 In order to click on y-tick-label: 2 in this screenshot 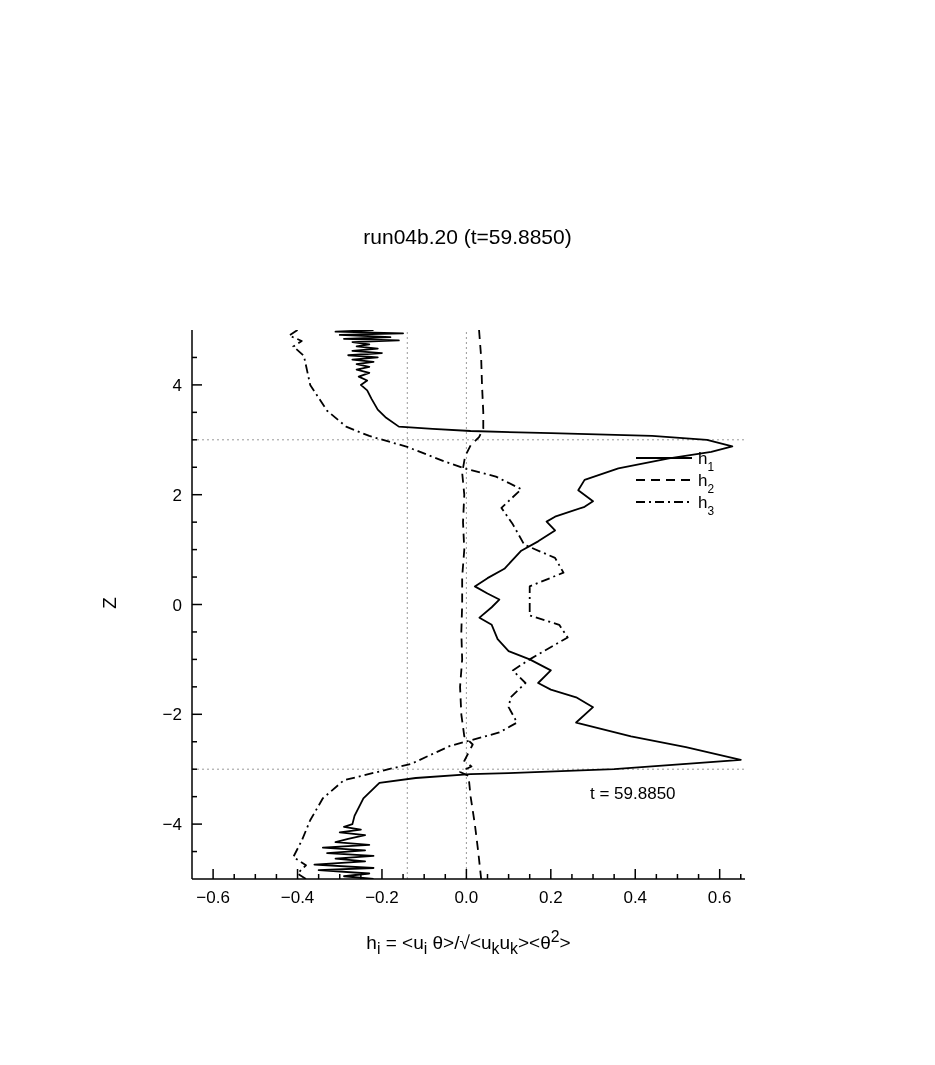, I will do `click(177, 495)`.